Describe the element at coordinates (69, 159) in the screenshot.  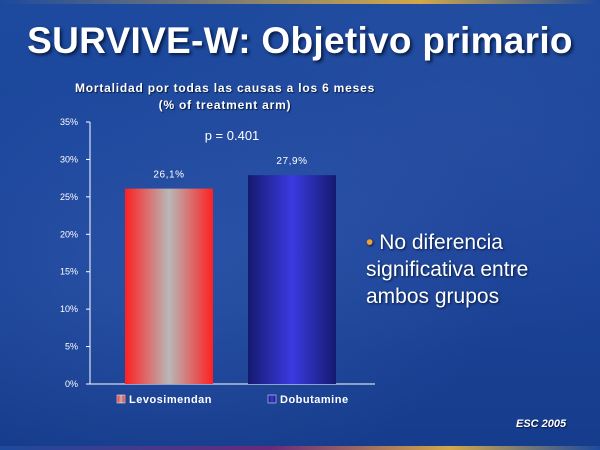
I see `y-tick-label: 30%` at that location.